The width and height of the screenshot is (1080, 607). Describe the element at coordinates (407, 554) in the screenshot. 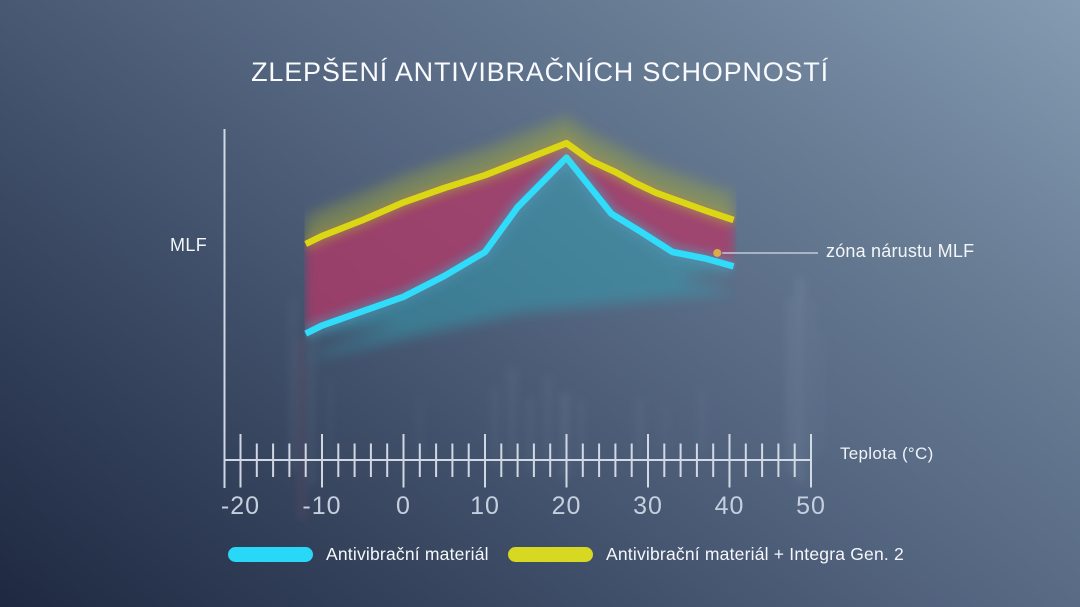

I see `legend-label-antivibracni-material: Antivibrační materiál` at that location.